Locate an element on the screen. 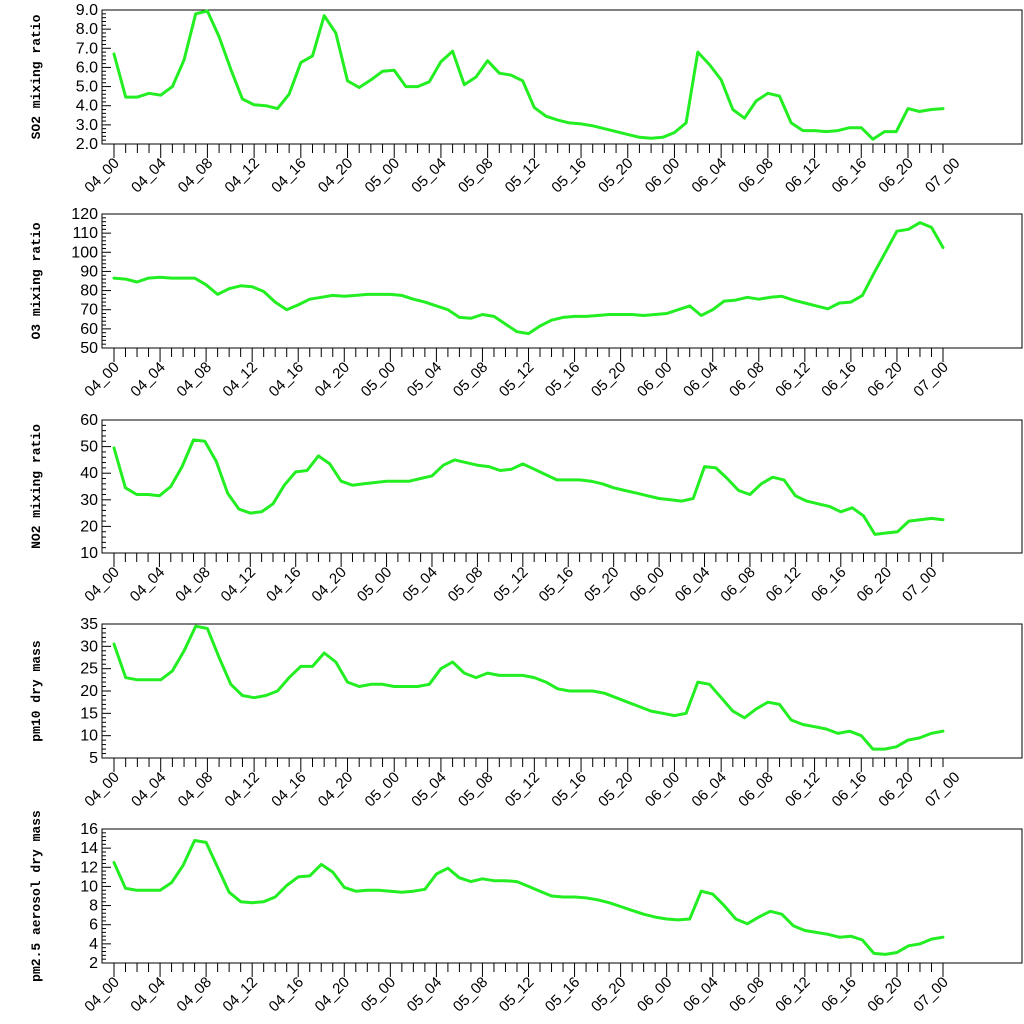 The image size is (1024, 1024). ytick-label: 100 is located at coordinates (84, 252).